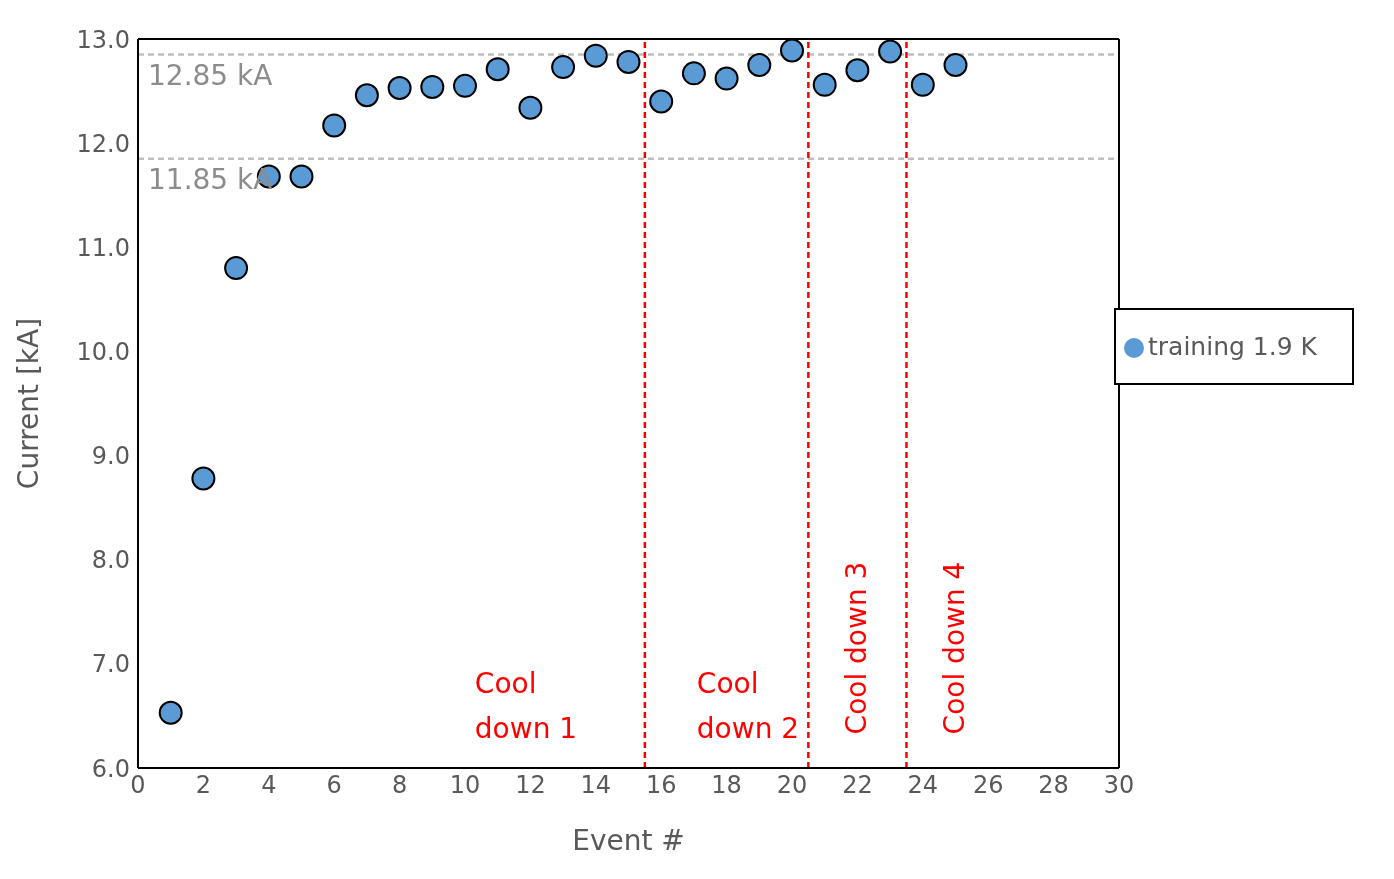 This screenshot has height=879, width=1394. Describe the element at coordinates (530, 785) in the screenshot. I see `x-tick-label: 12` at that location.